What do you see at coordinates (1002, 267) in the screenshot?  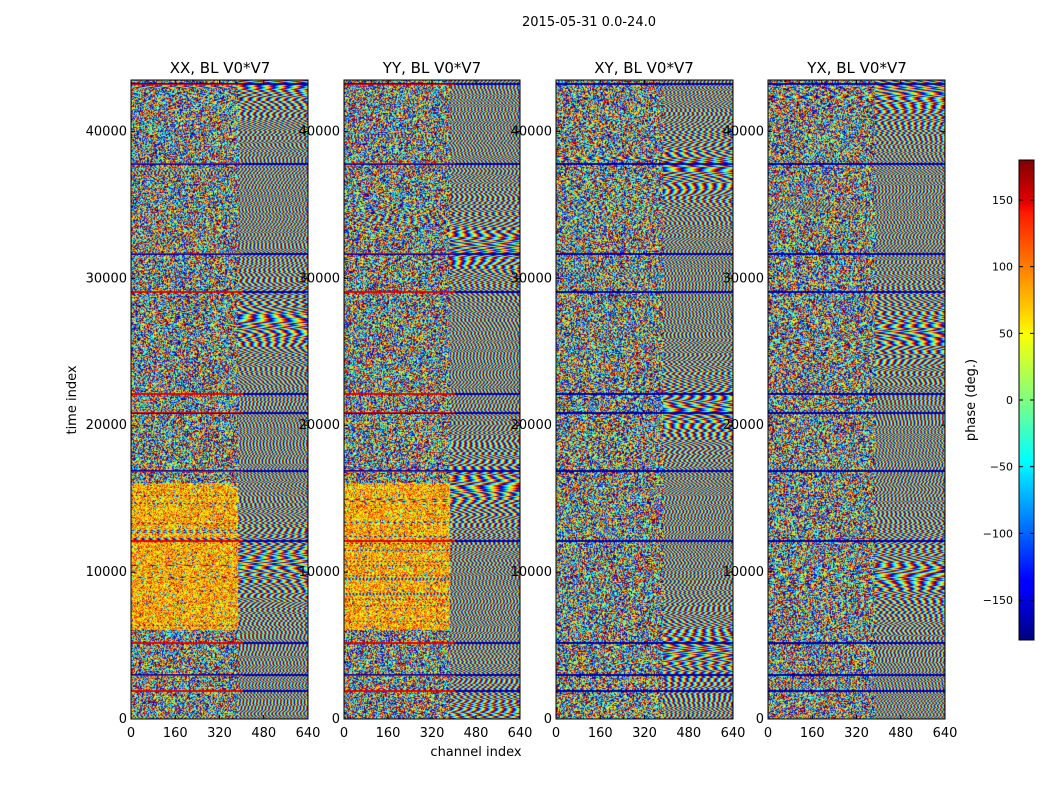 I see `colorbar-tick-label: 100` at bounding box center [1002, 267].